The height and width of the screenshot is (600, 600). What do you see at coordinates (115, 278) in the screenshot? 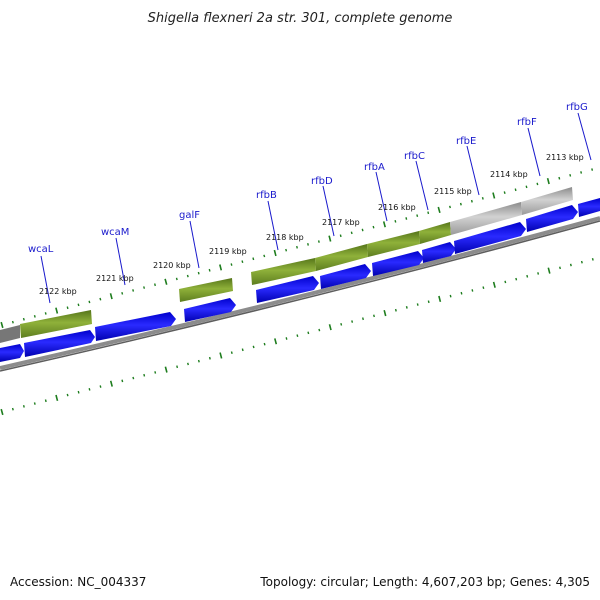
I see `kbp-label: 2121 kbp` at bounding box center [115, 278].